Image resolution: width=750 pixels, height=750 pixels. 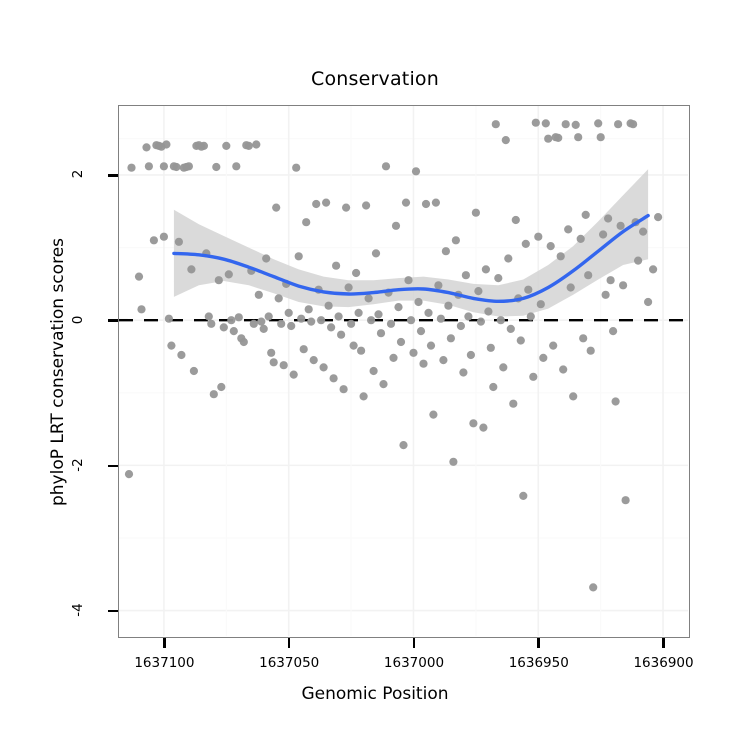 I want to click on x-axis-label: Genomic Position, so click(x=375, y=694).